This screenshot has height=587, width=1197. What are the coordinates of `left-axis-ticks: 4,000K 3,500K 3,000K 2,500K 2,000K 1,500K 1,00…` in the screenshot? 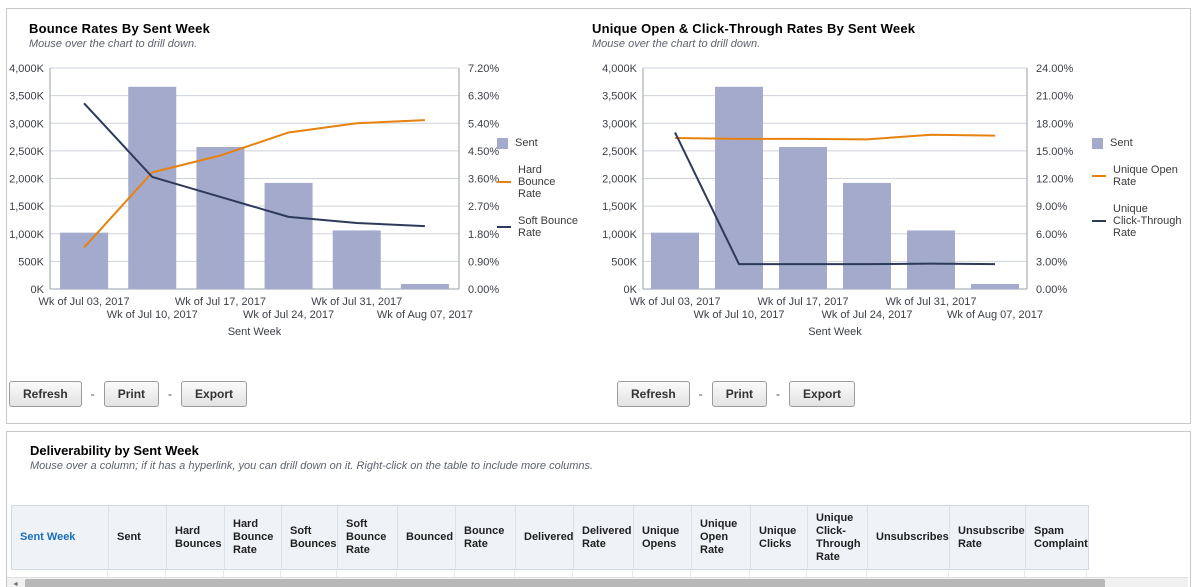 It's located at (27, 179).